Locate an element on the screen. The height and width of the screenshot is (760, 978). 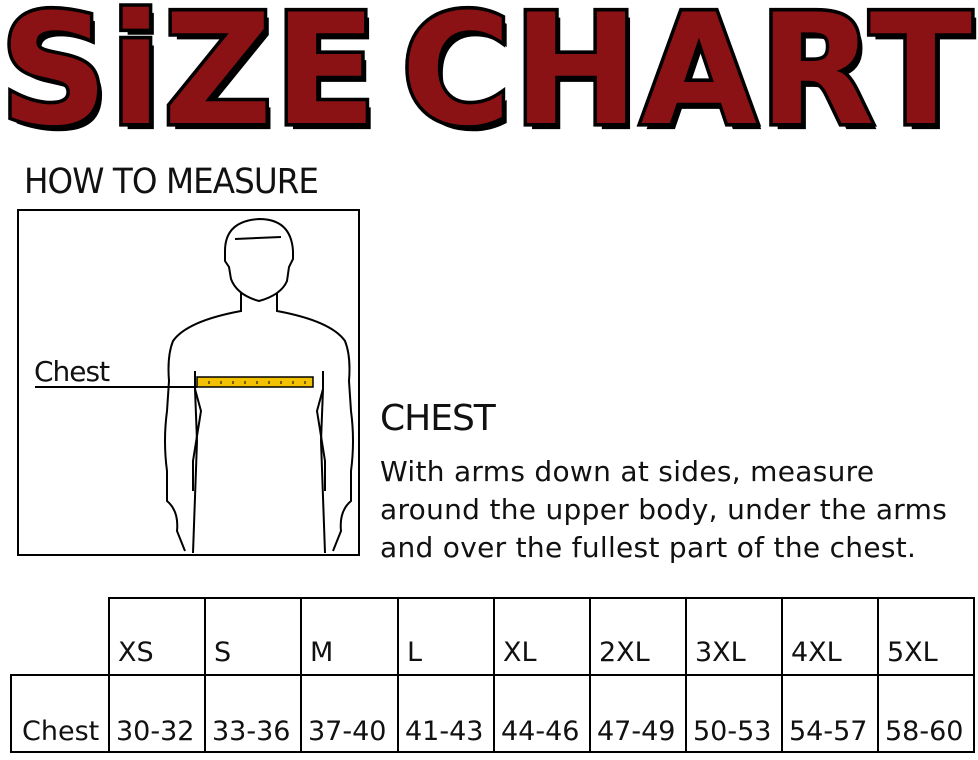
chest-heading: CHEST is located at coordinates (438, 418).